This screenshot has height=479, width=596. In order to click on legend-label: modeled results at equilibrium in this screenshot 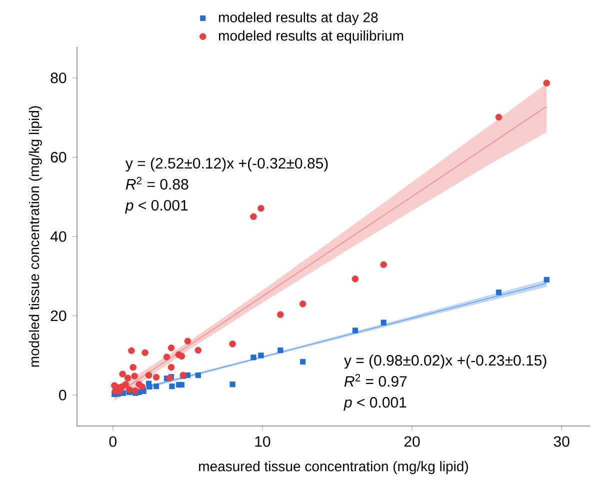, I will do `click(311, 37)`.